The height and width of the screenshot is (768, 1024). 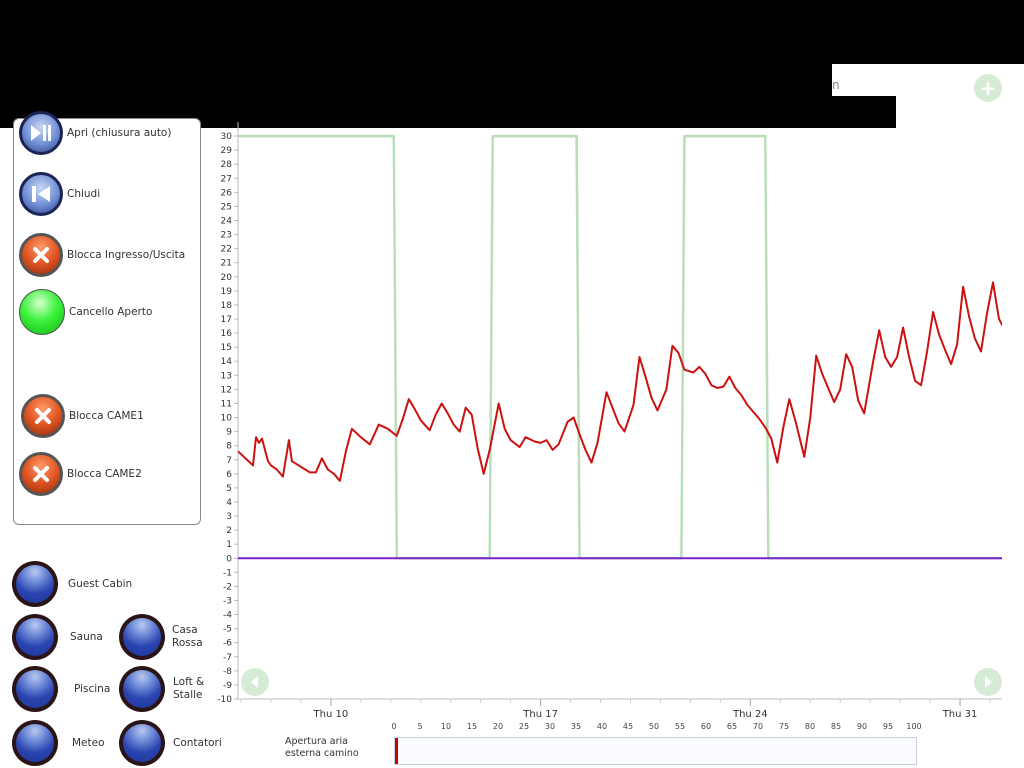 What do you see at coordinates (111, 312) in the screenshot?
I see `gate-open-label: Cancello Aperto` at bounding box center [111, 312].